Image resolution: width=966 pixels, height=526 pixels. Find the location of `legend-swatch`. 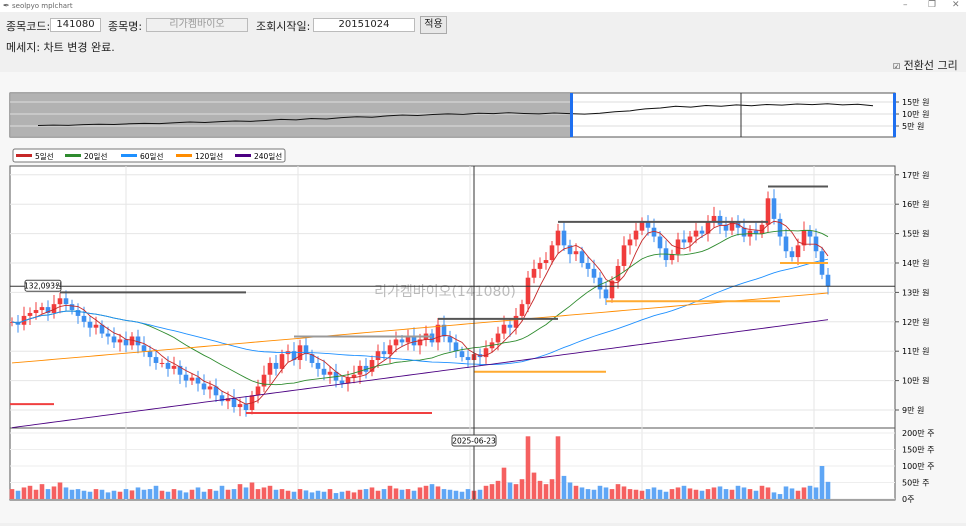

legend-swatch is located at coordinates (24, 155).